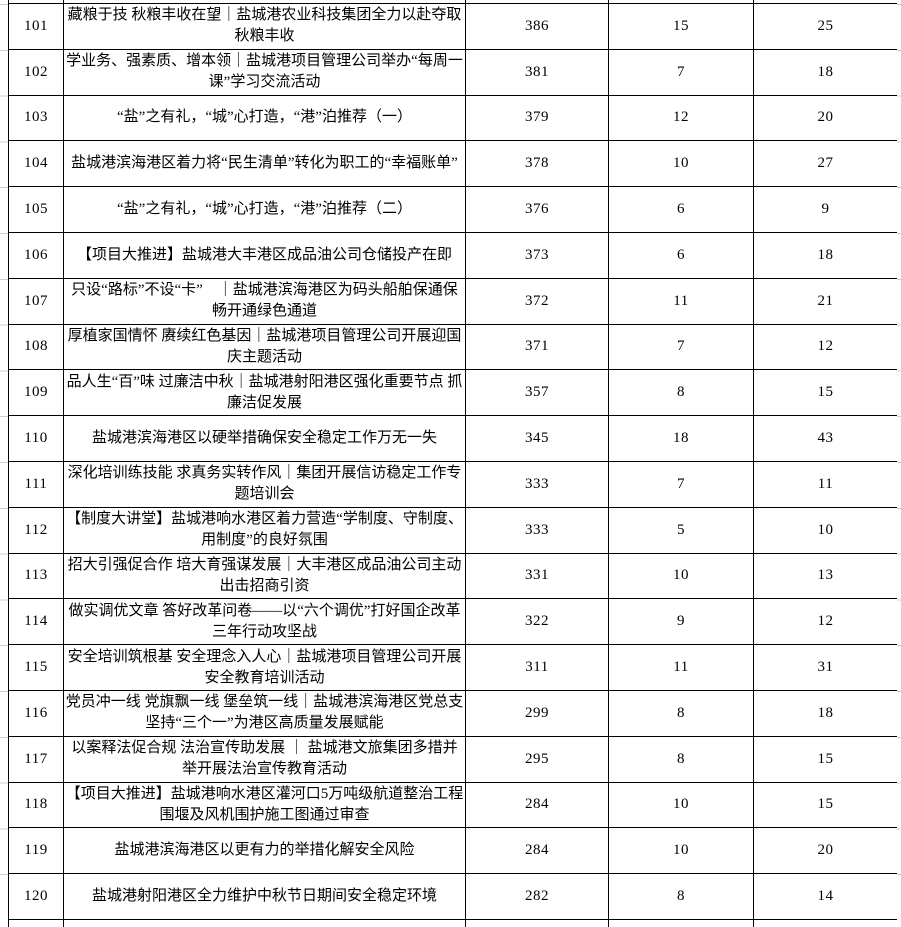 This screenshot has width=901, height=927. I want to click on value-cell-1: 381, so click(537, 72).